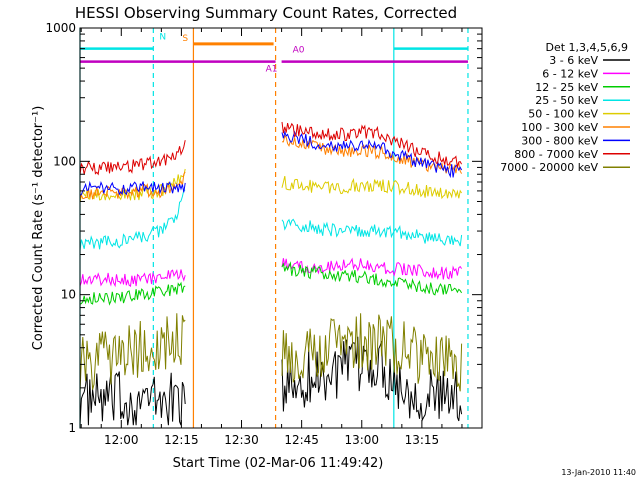  Describe the element at coordinates (68, 295) in the screenshot. I see `y-tick-label-10: 10` at that location.